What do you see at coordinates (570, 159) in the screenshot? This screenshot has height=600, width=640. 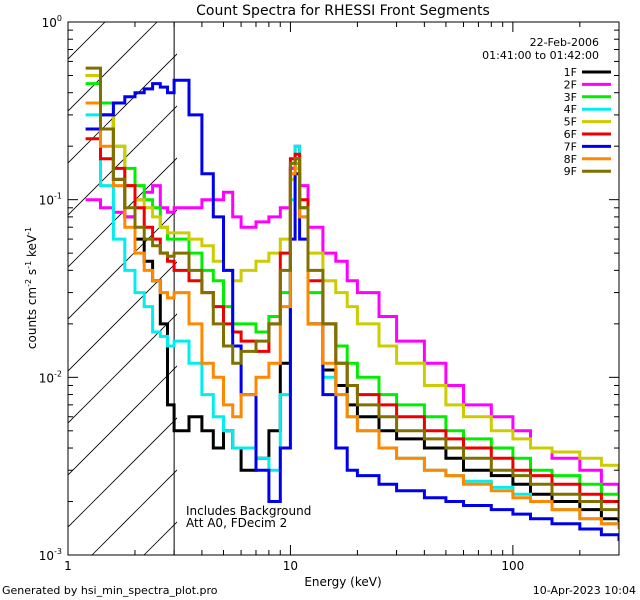 I see `legend-label: 8F` at bounding box center [570, 159].